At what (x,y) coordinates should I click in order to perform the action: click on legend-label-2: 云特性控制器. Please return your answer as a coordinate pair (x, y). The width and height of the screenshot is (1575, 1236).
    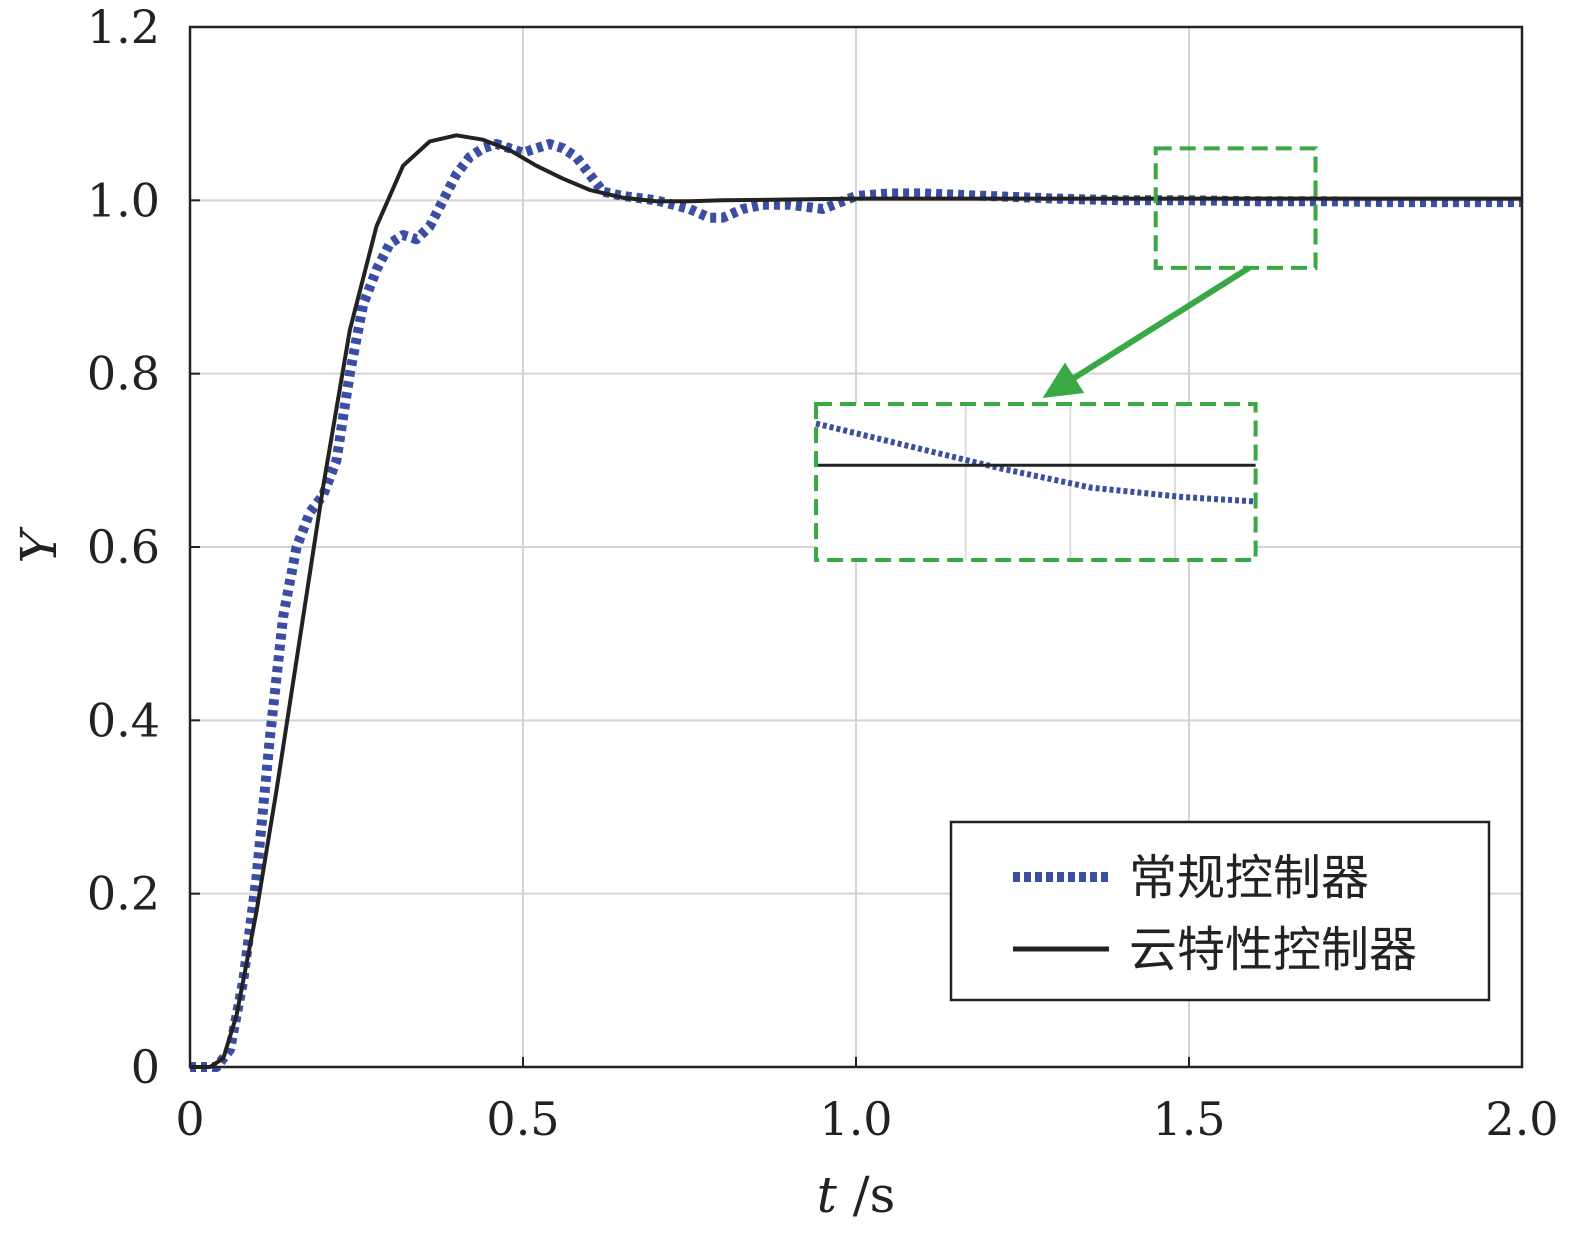
    Looking at the image, I should click on (1273, 950).